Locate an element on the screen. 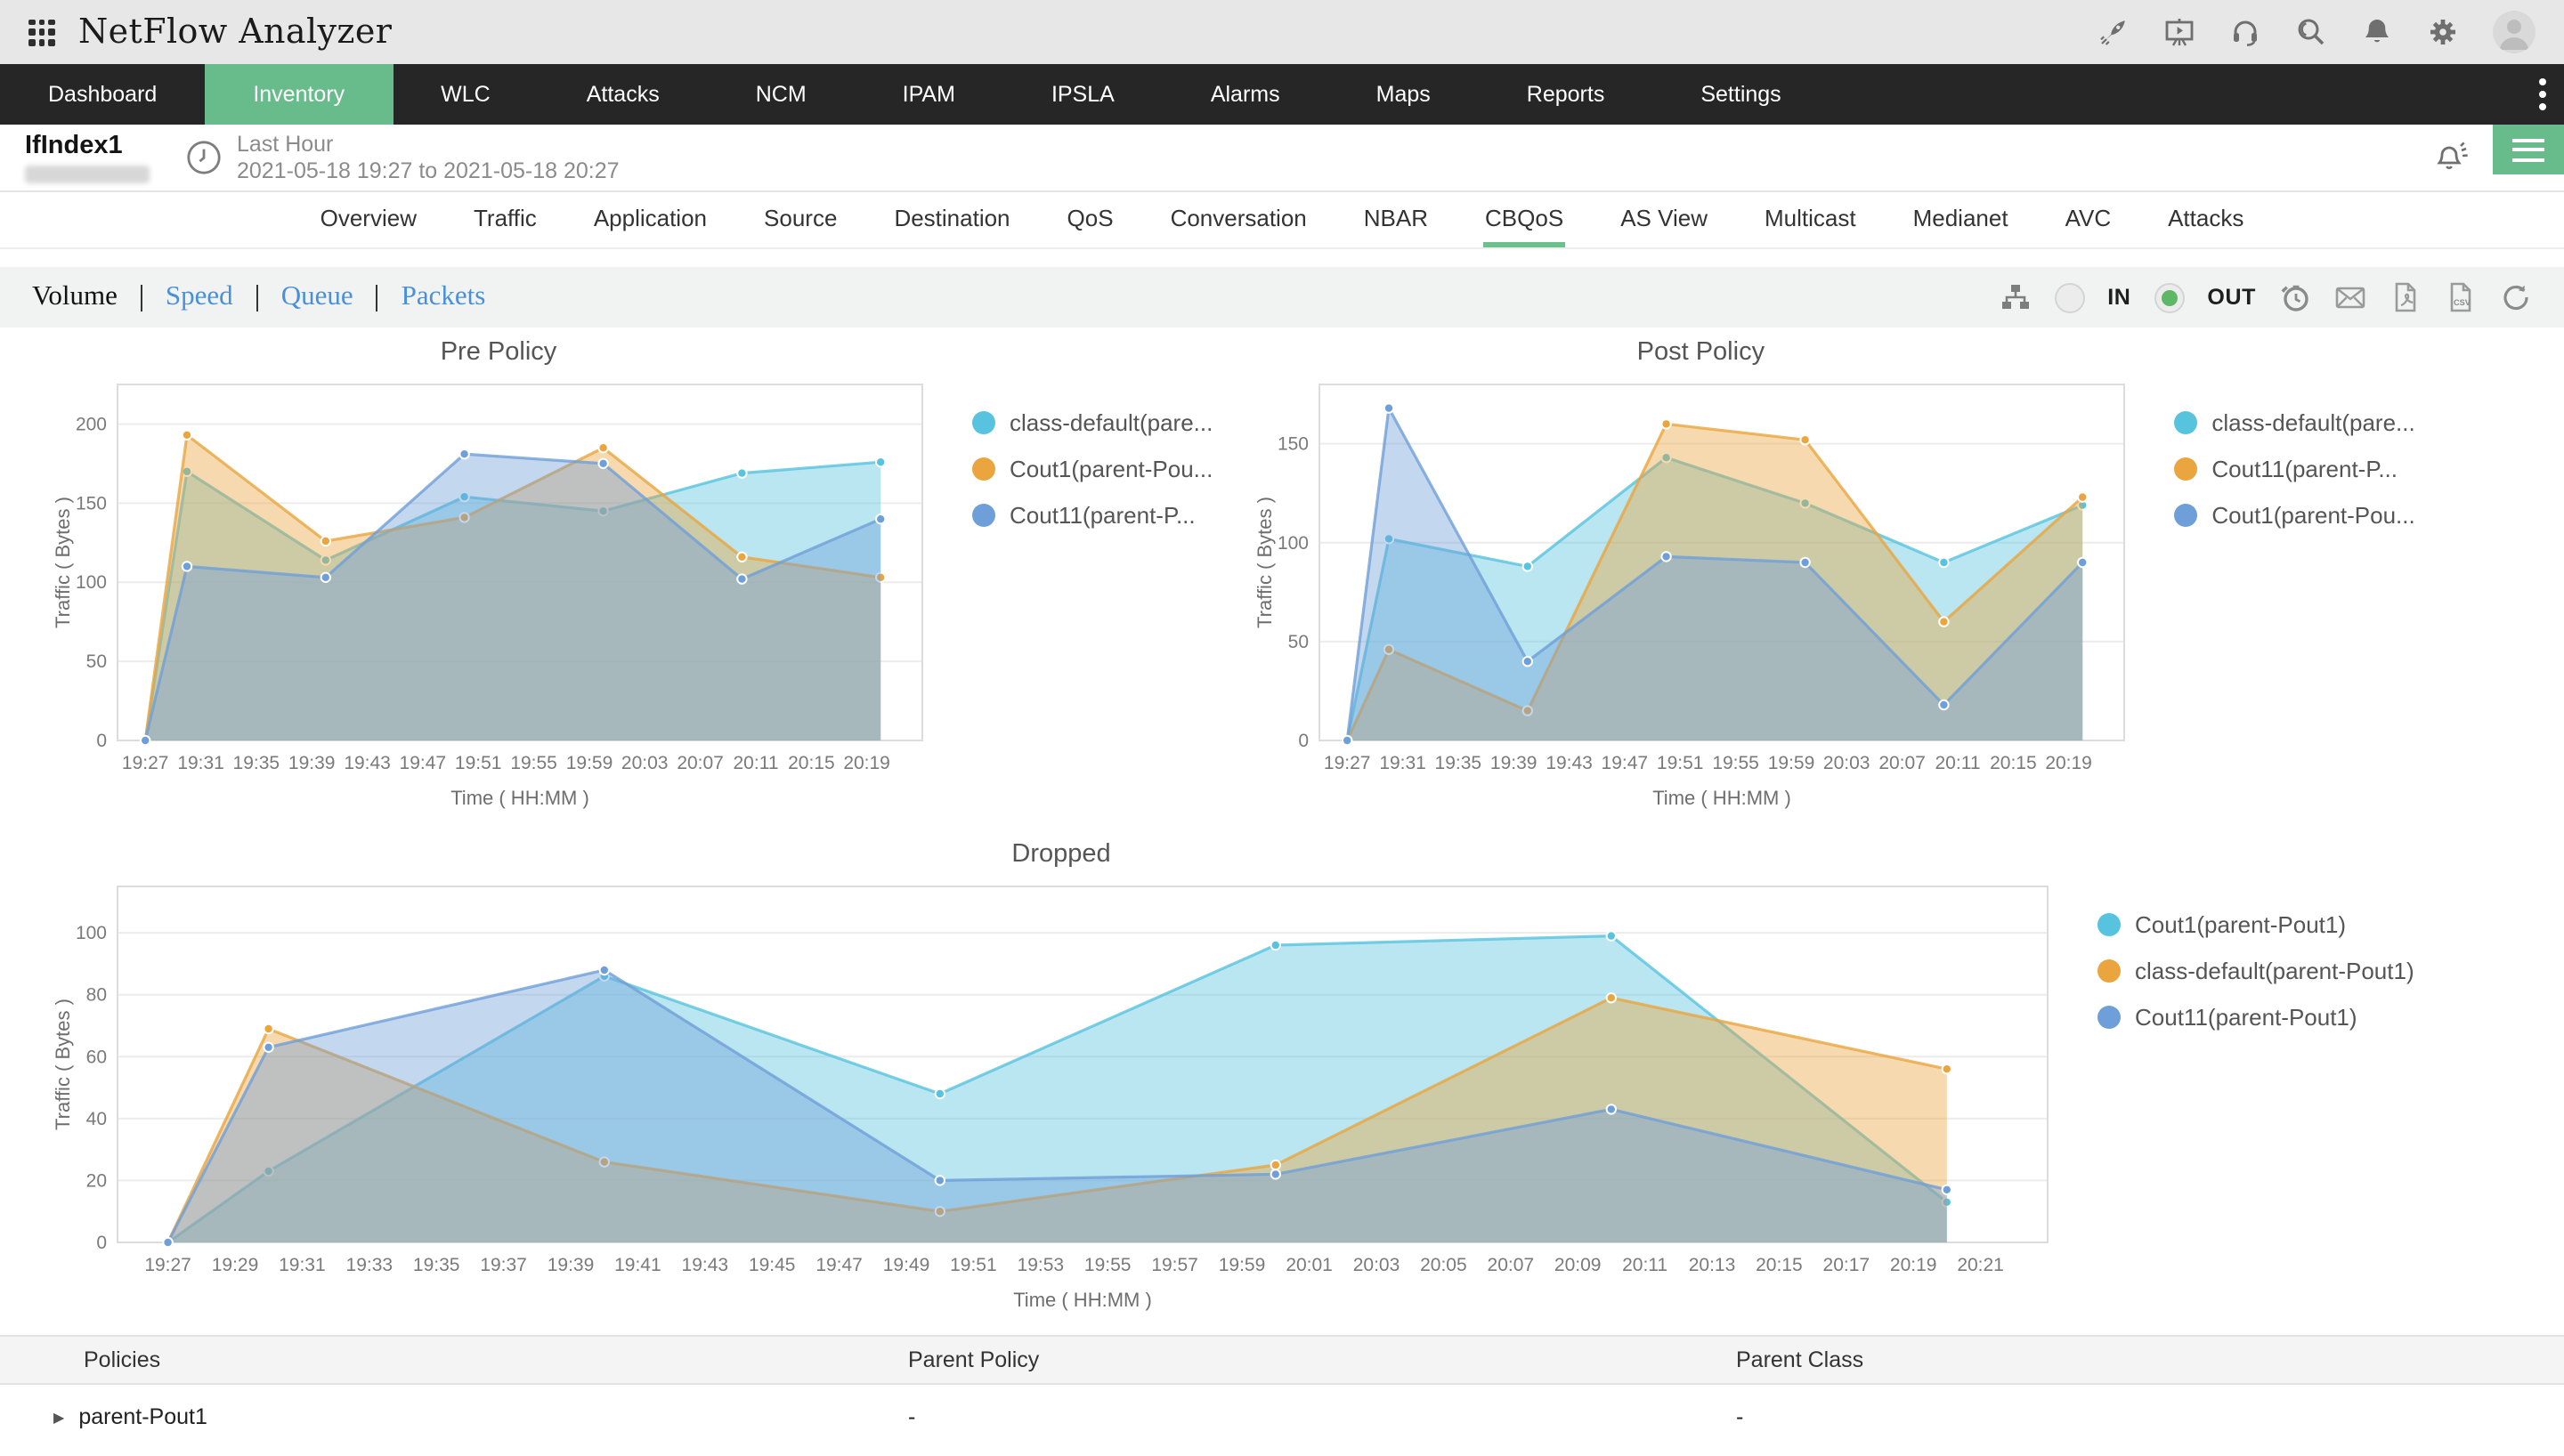 The height and width of the screenshot is (1456, 2564). app-grid-icon is located at coordinates (41, 32).